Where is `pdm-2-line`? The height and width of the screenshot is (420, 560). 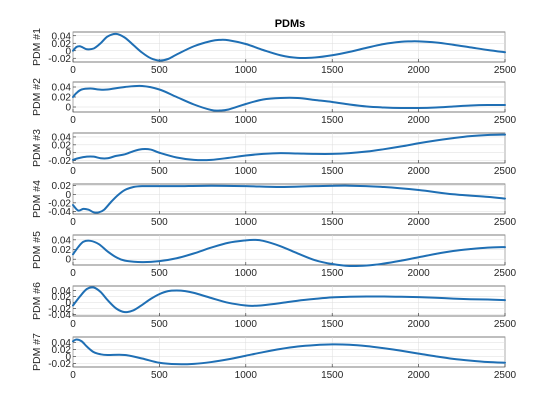
pdm-2-line is located at coordinates (289, 98).